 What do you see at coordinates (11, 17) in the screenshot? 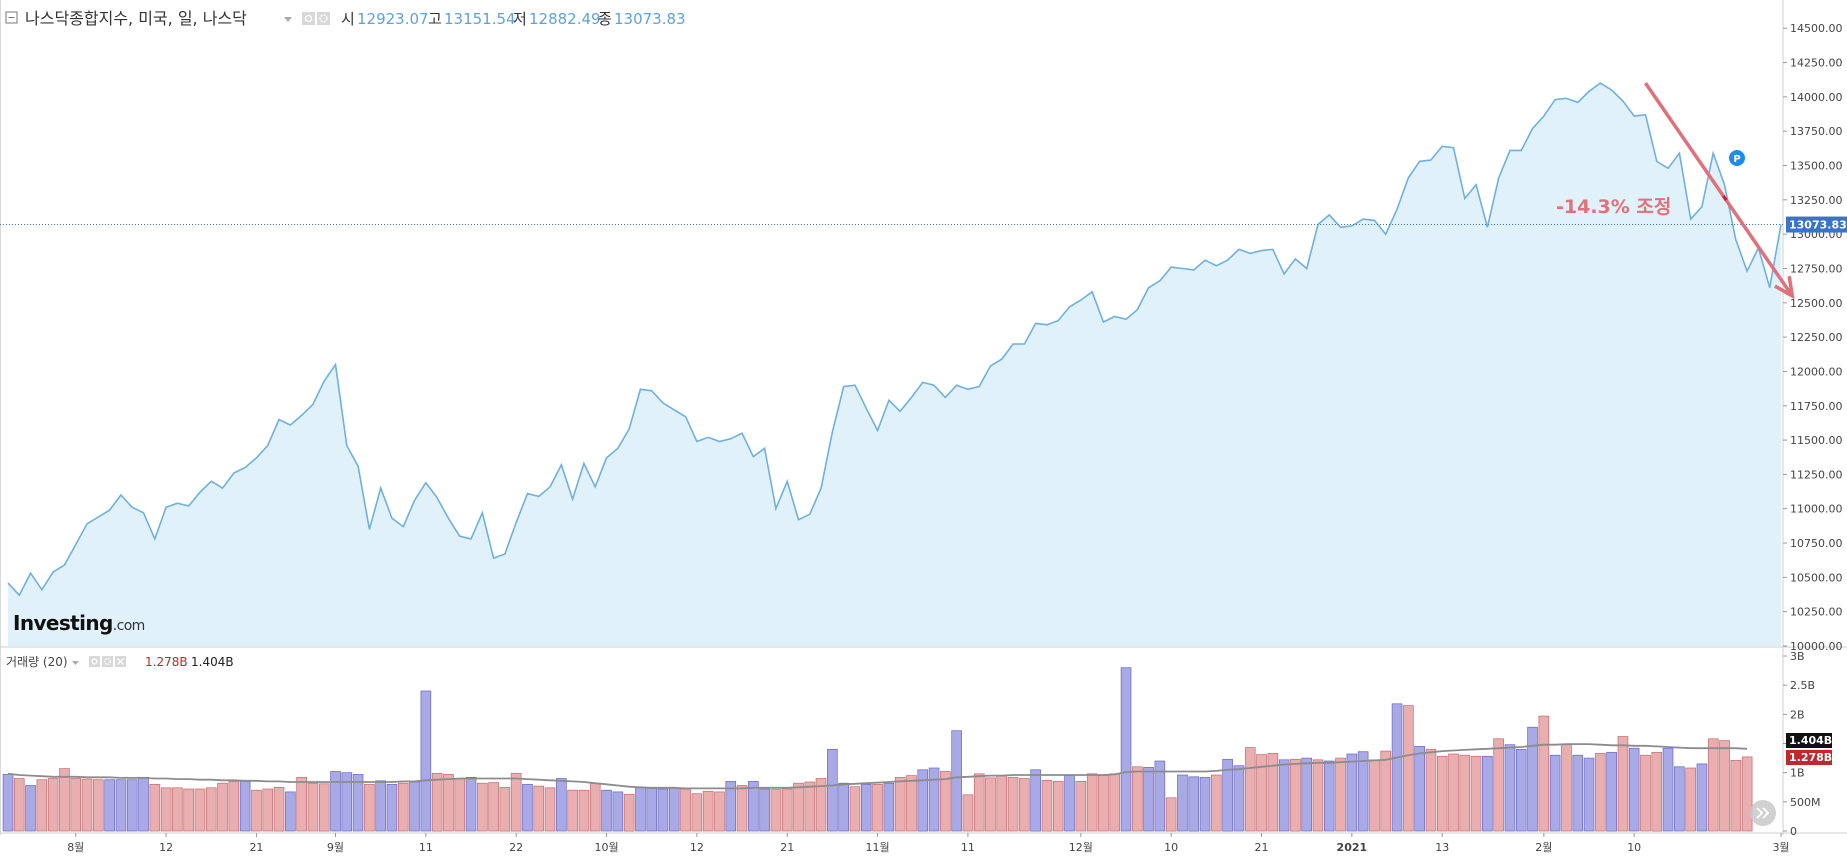
I see `minus-square-icon` at bounding box center [11, 17].